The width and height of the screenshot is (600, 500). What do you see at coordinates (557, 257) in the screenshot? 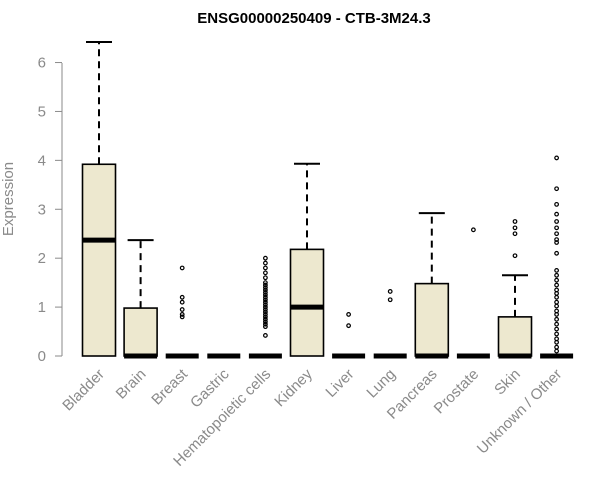
I see `box-unknown-other` at bounding box center [557, 257].